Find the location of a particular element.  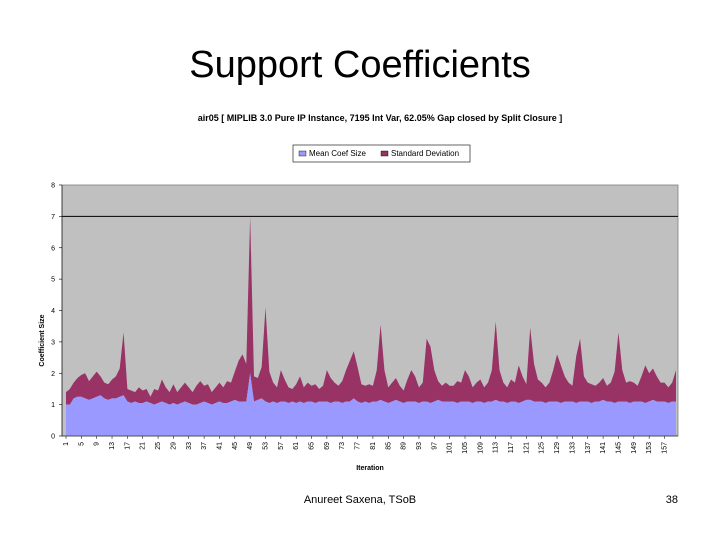

x-tick-label: 45 is located at coordinates (235, 446).